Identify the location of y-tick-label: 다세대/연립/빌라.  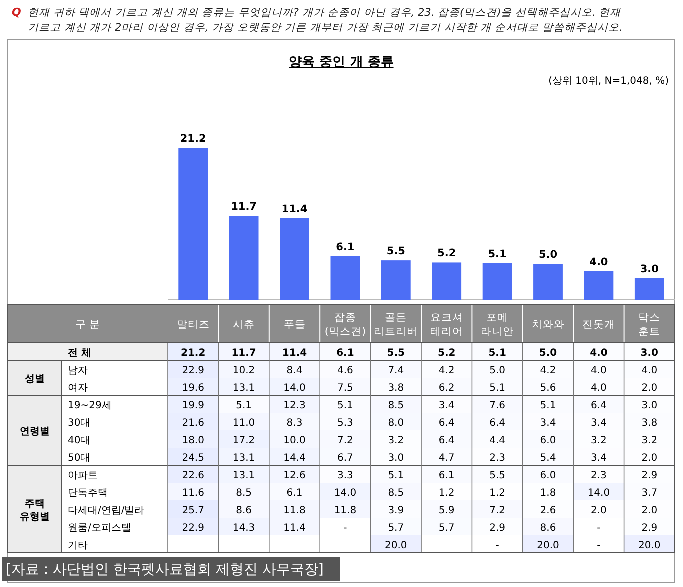
(106, 510).